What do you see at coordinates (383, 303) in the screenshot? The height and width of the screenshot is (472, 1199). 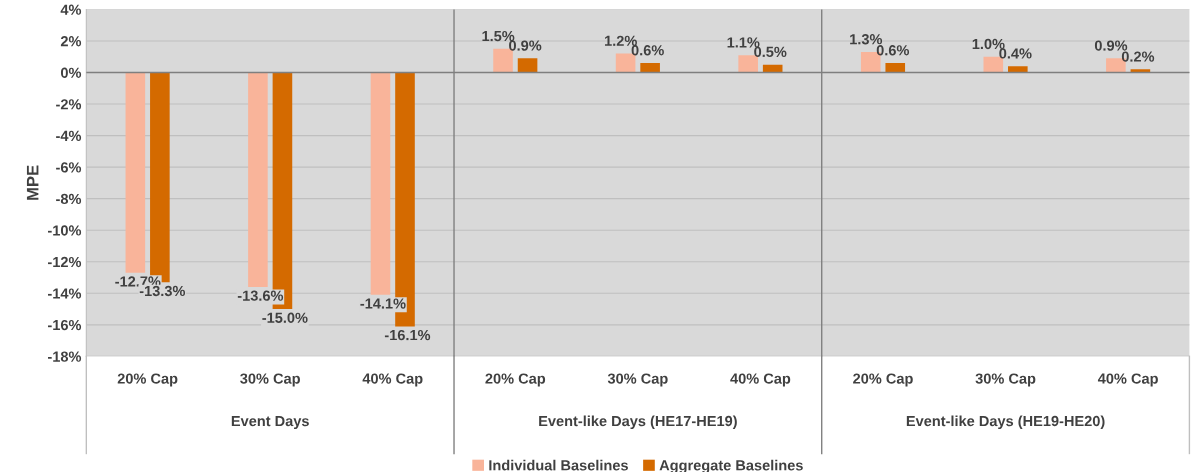 I see `data-label: -14.1%` at bounding box center [383, 303].